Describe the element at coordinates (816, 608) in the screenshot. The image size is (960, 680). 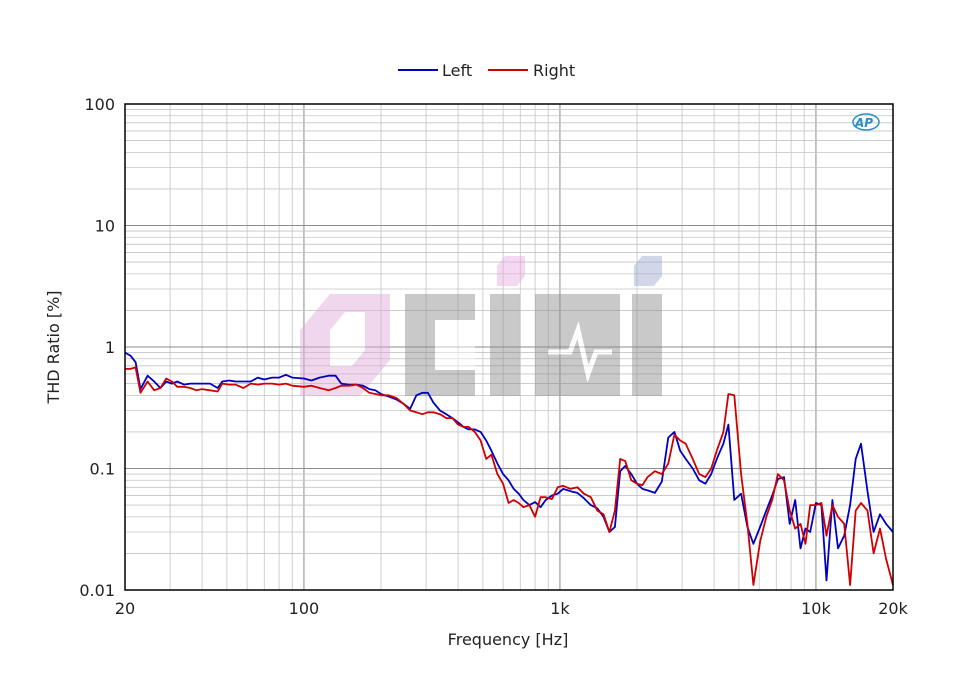
I see `x-tick-label: 10k` at that location.